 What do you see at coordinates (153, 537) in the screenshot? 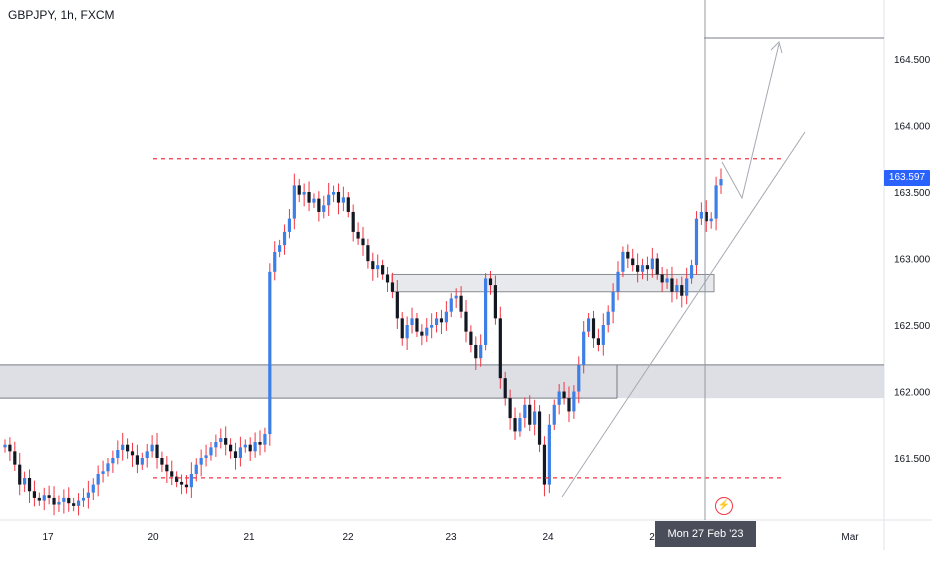
I see `x-tick-label: 20` at bounding box center [153, 537].